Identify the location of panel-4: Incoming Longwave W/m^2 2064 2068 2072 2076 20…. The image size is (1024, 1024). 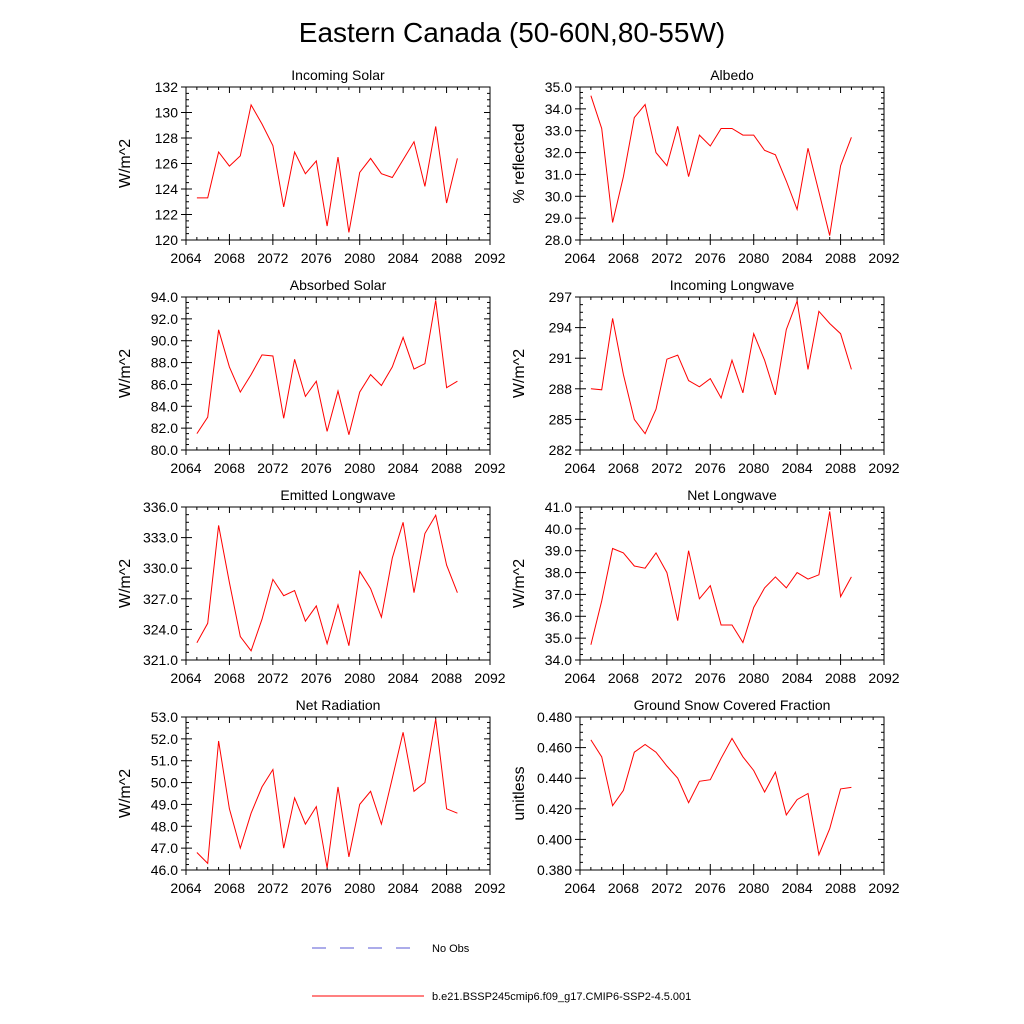
(705, 376).